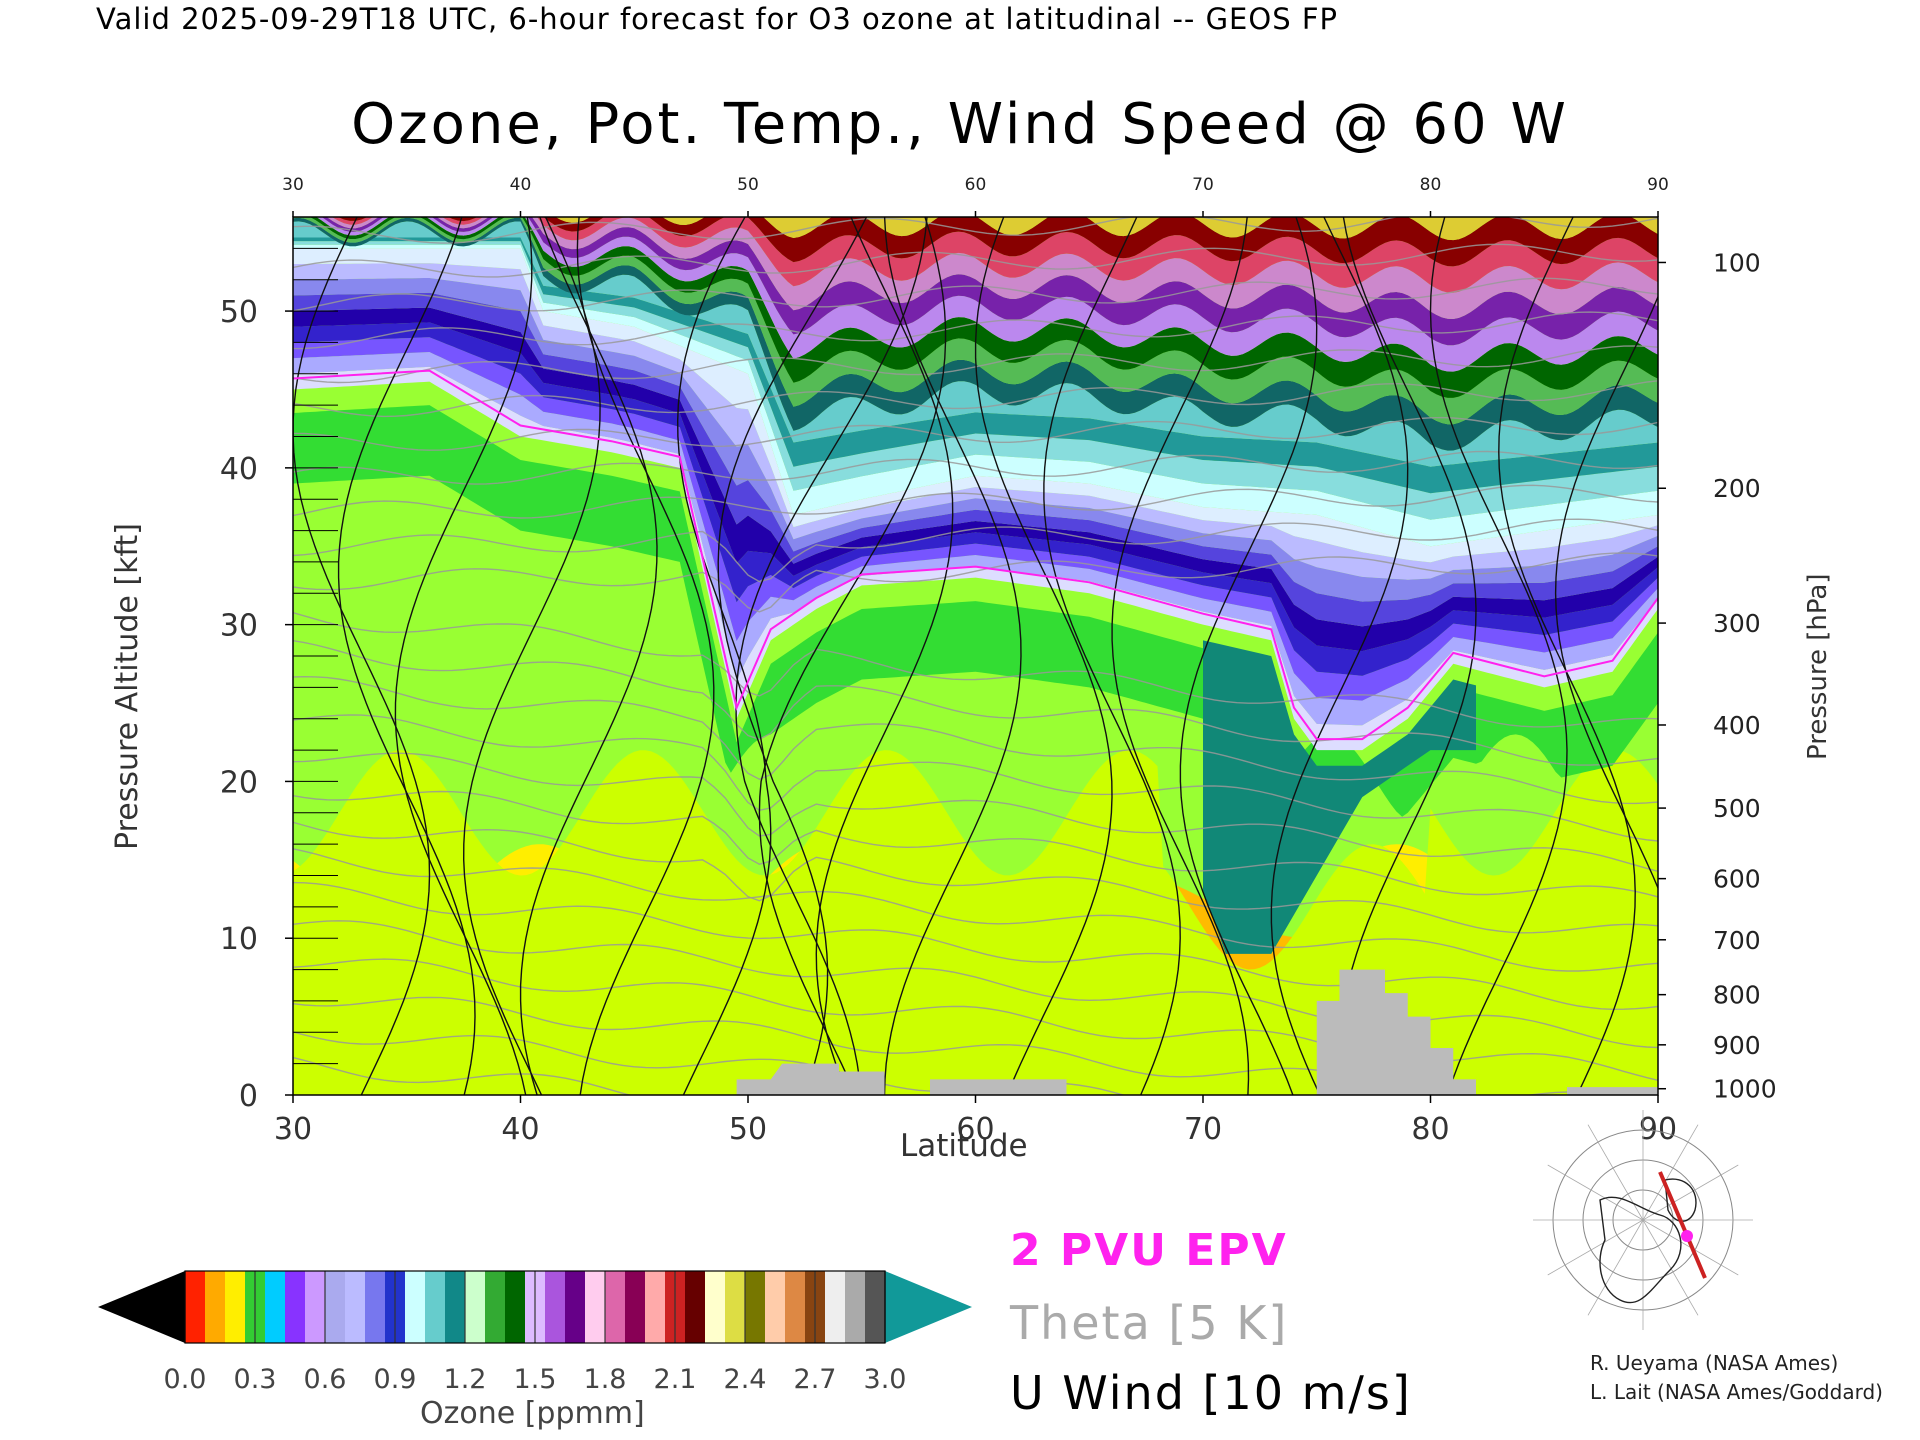  I want to click on x-tick-label-top: 40, so click(521, 185).